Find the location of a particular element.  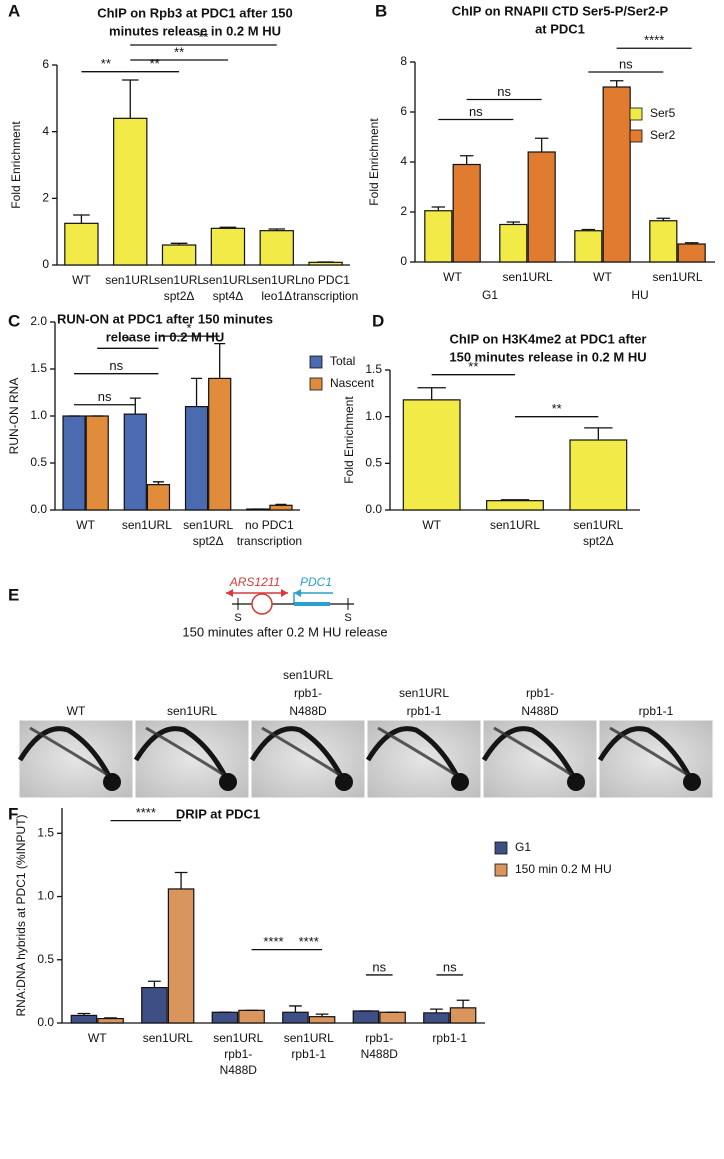

y-tick-label: 2 is located at coordinates (45, 198).